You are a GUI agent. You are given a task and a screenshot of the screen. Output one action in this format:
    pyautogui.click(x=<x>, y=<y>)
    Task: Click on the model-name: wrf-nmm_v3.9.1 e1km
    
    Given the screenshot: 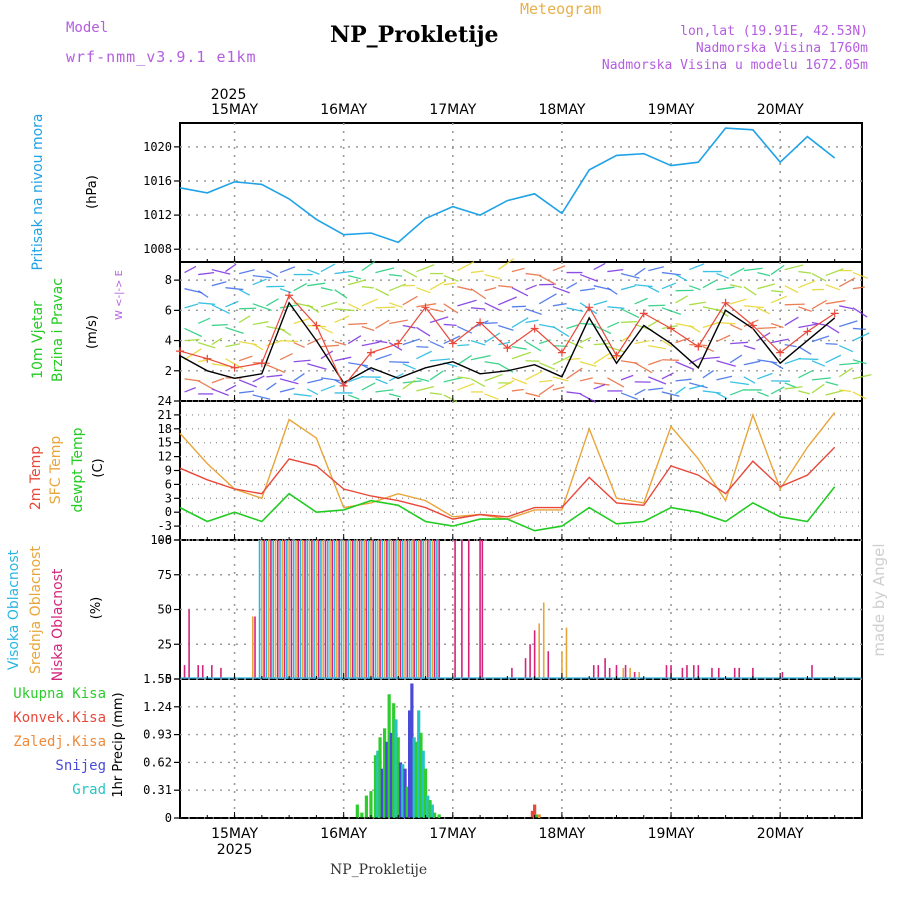 What is the action you would take?
    pyautogui.click(x=161, y=57)
    